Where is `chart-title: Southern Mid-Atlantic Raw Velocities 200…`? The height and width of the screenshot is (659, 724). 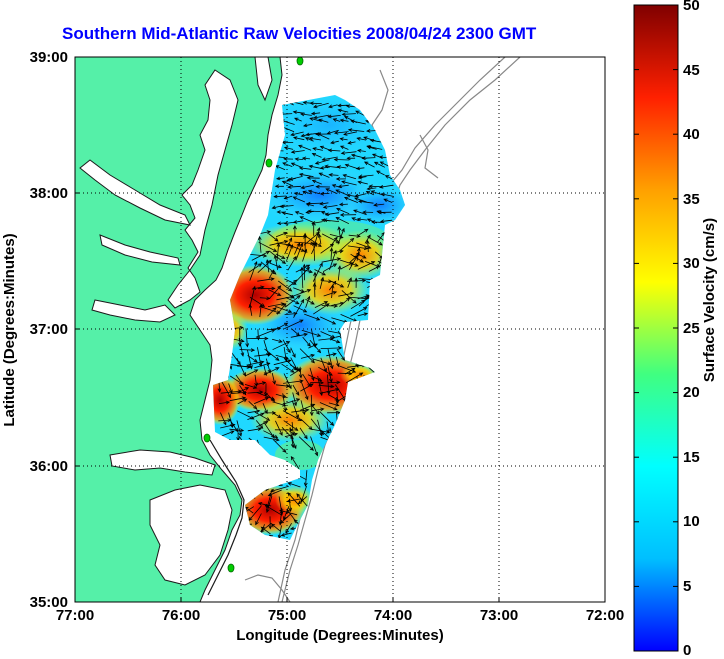 chart-title: Southern Mid-Atlantic Raw Velocities 200… is located at coordinates (299, 33).